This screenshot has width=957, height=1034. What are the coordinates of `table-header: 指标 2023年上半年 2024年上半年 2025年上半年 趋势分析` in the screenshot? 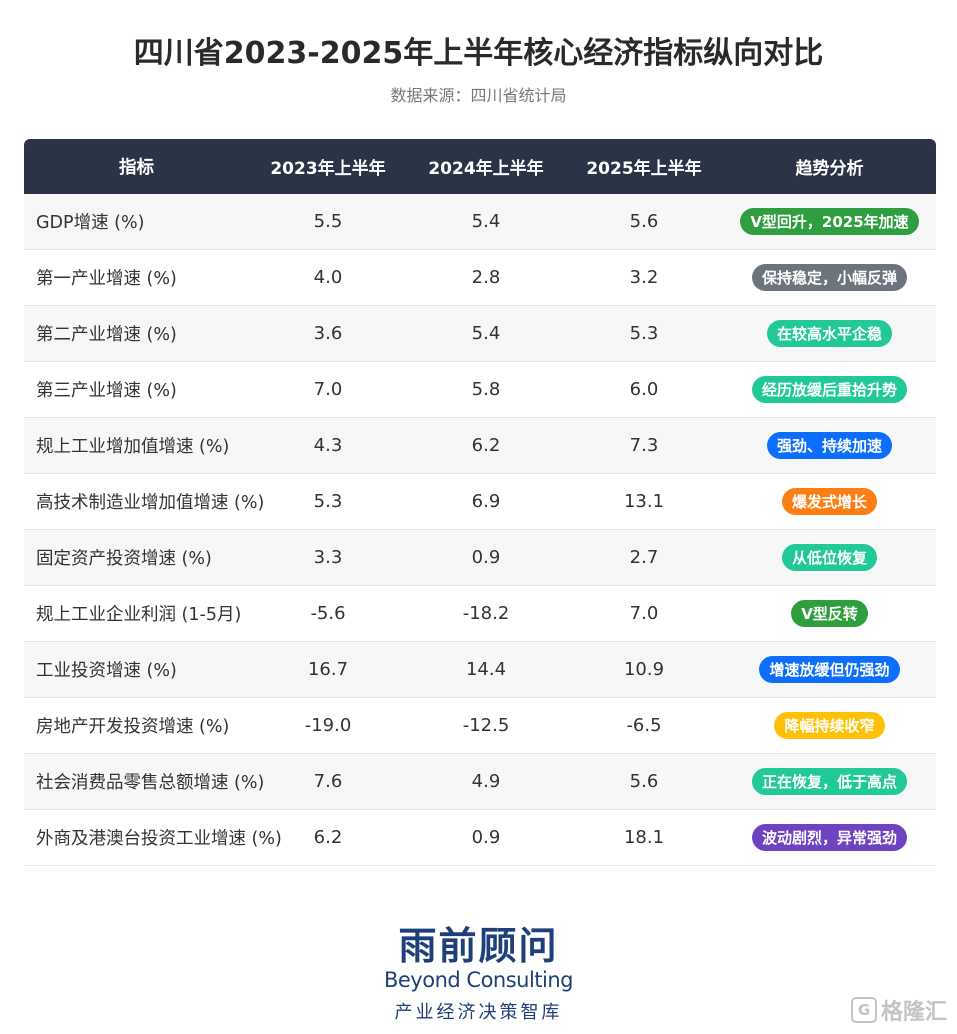 It's located at (480, 166).